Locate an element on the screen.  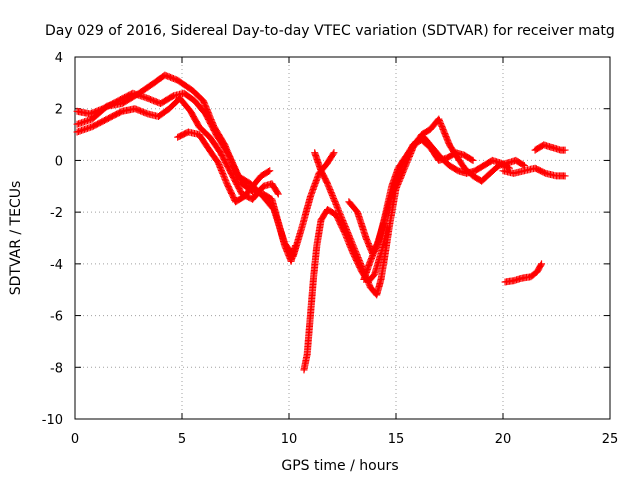
y-tick-label: -6 is located at coordinates (56, 317).